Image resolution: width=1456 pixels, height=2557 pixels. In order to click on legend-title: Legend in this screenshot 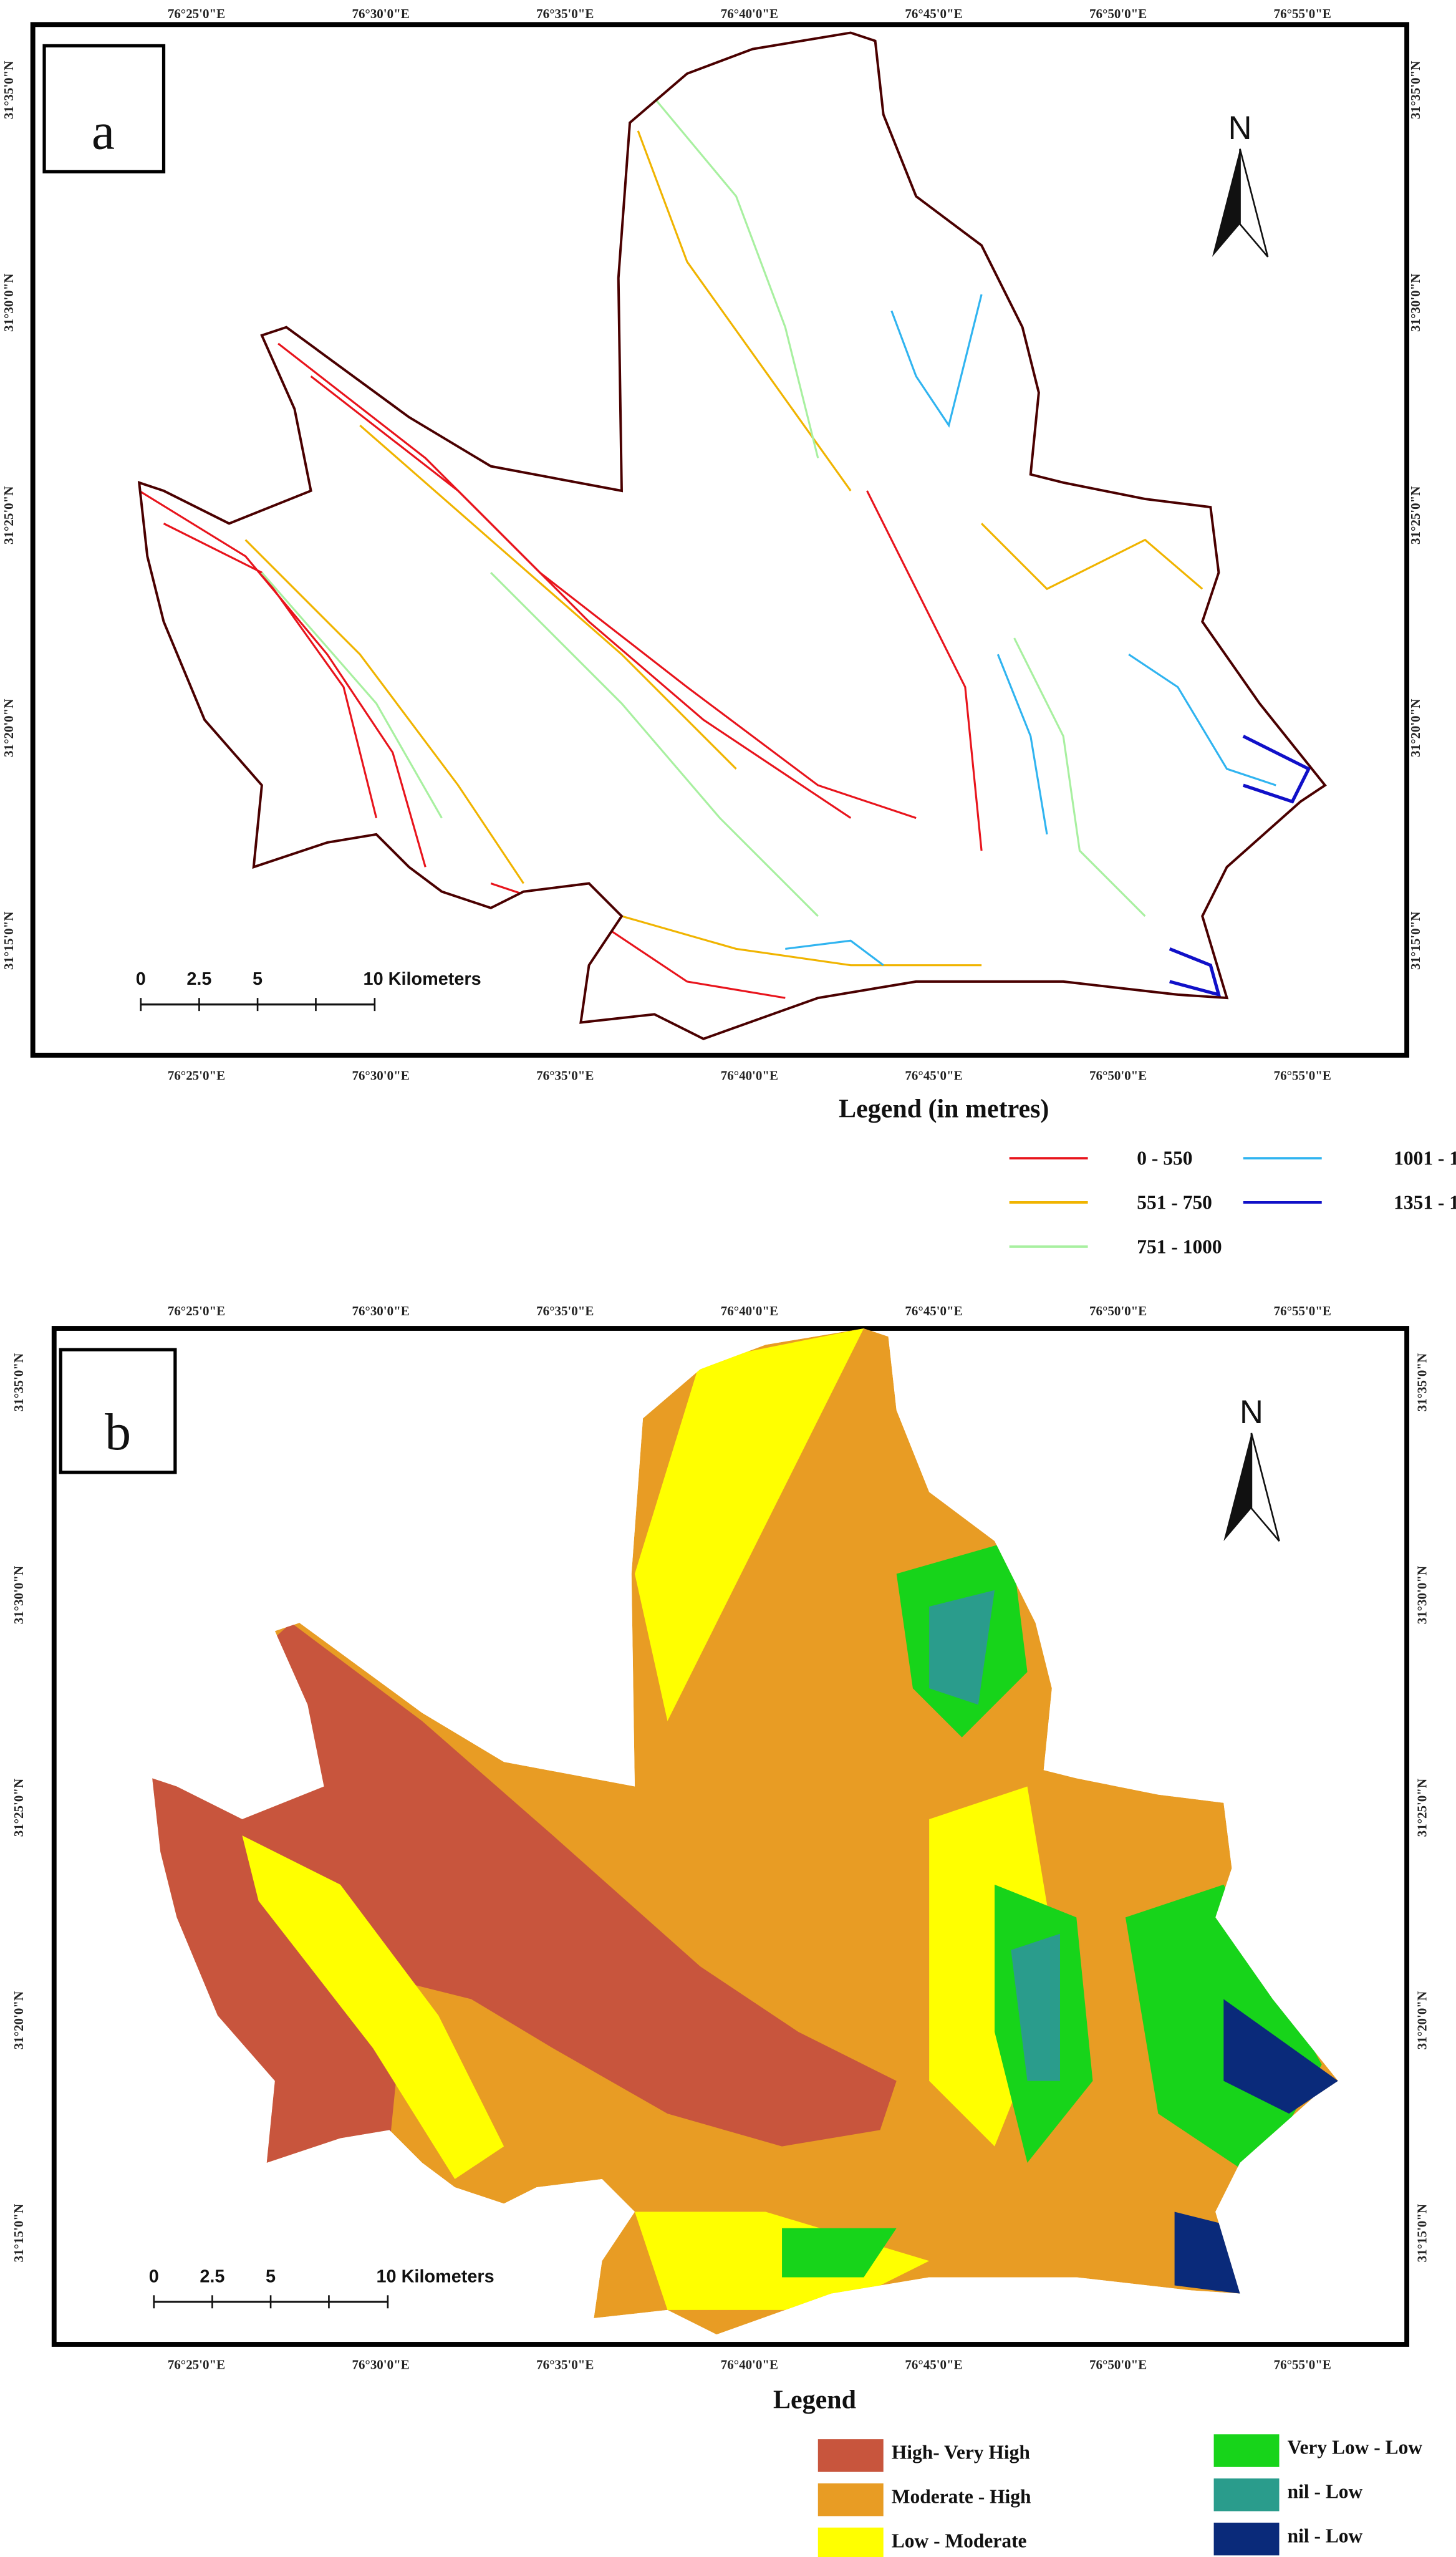, I will do `click(814, 2399)`.